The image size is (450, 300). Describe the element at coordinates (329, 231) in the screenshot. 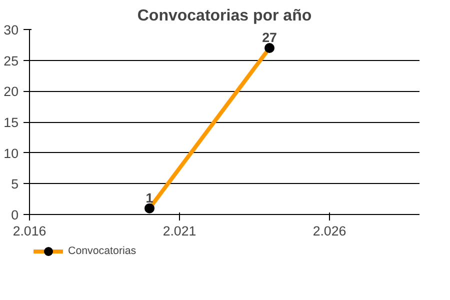

I see `x-tick-label: 2.026` at that location.